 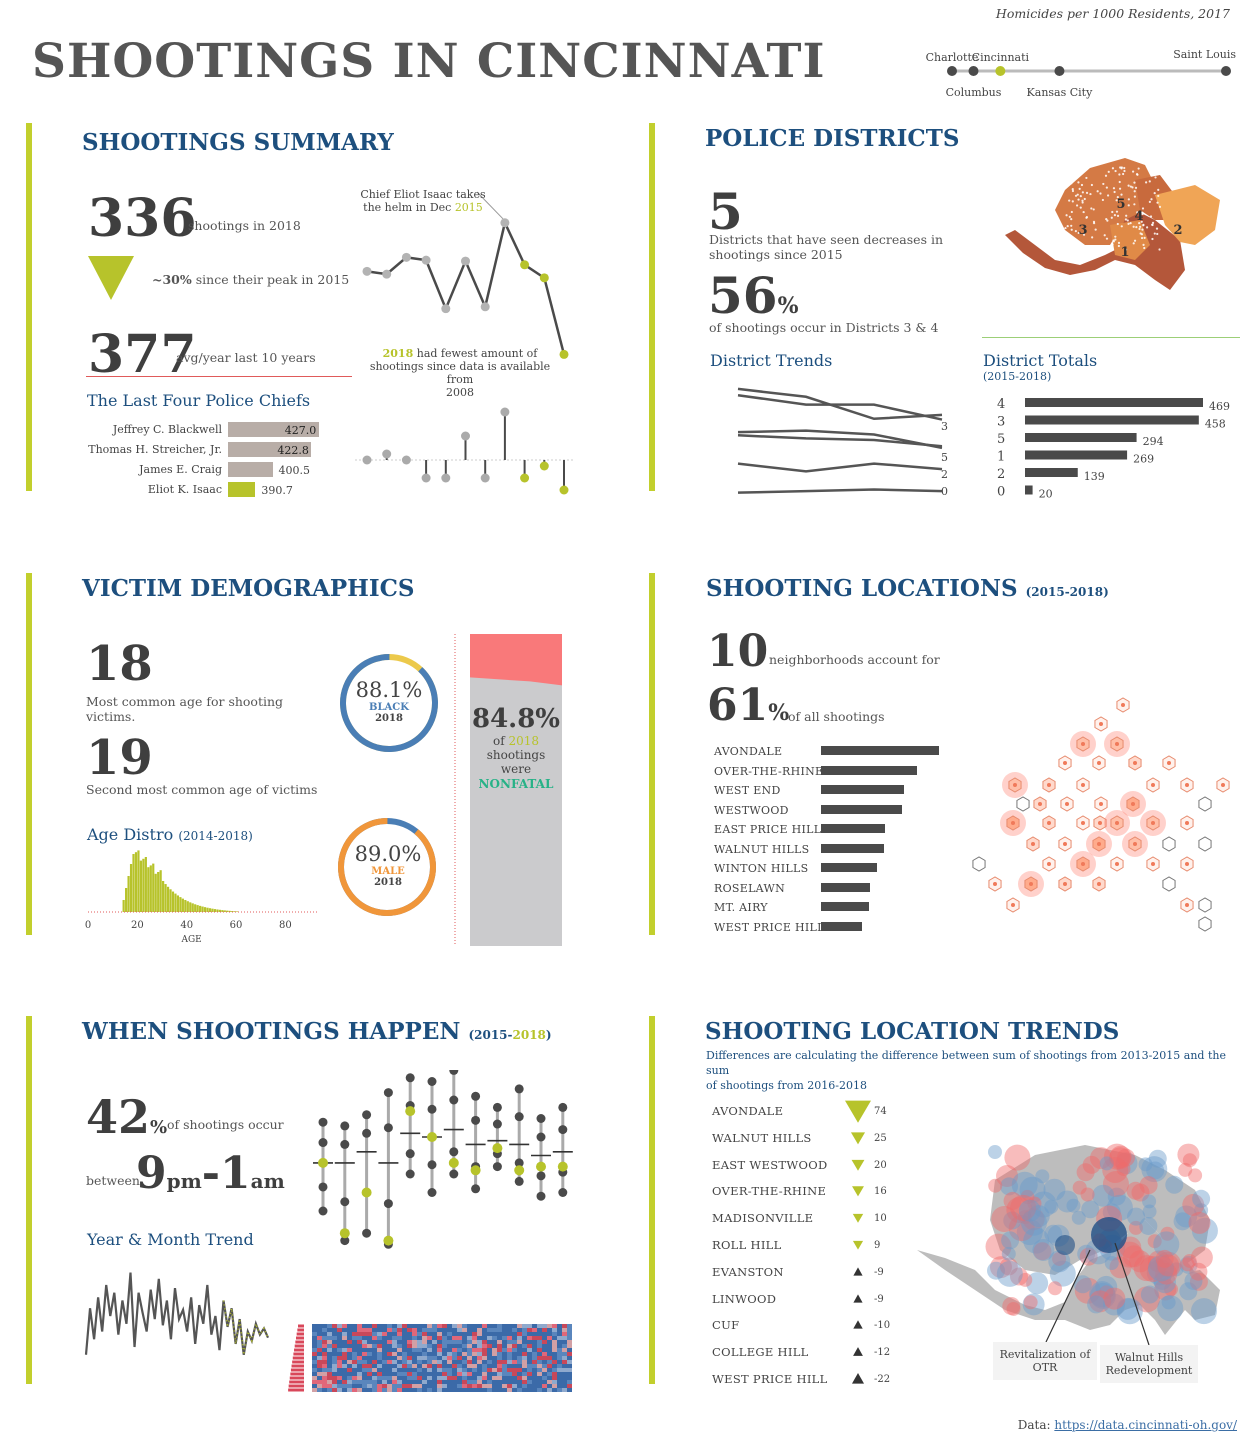 What do you see at coordinates (1065, 884) in the screenshot?
I see `hex-center` at bounding box center [1065, 884].